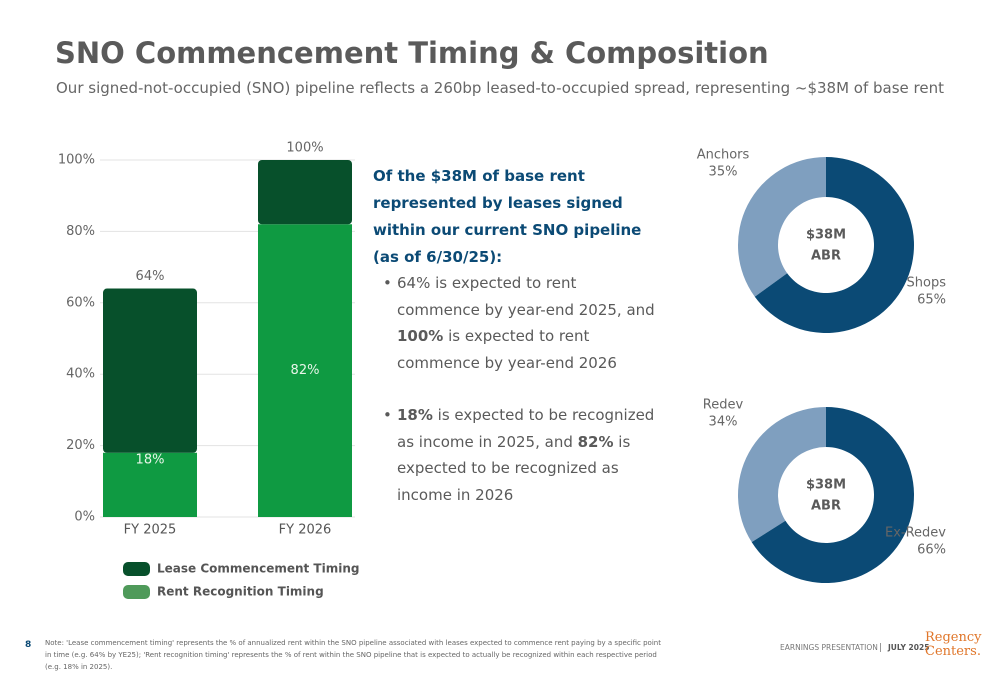 This screenshot has width=1000, height=685. Describe the element at coordinates (415, 415) in the screenshot. I see `bullet-text: 18%` at that location.